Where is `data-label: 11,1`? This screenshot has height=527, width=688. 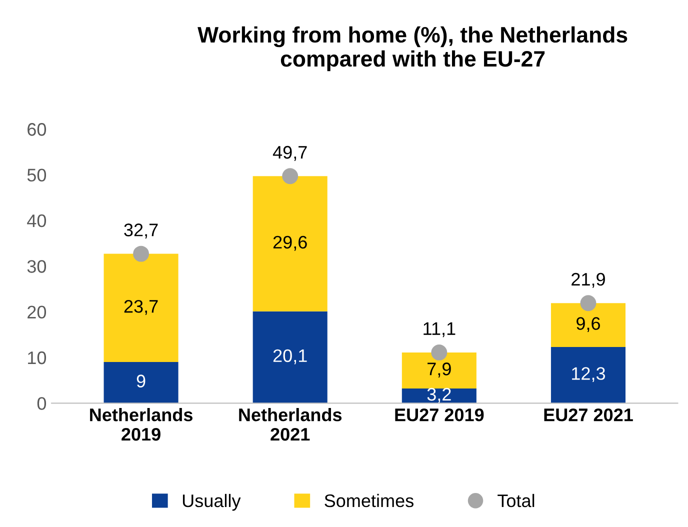 data-label: 11,1 is located at coordinates (440, 330).